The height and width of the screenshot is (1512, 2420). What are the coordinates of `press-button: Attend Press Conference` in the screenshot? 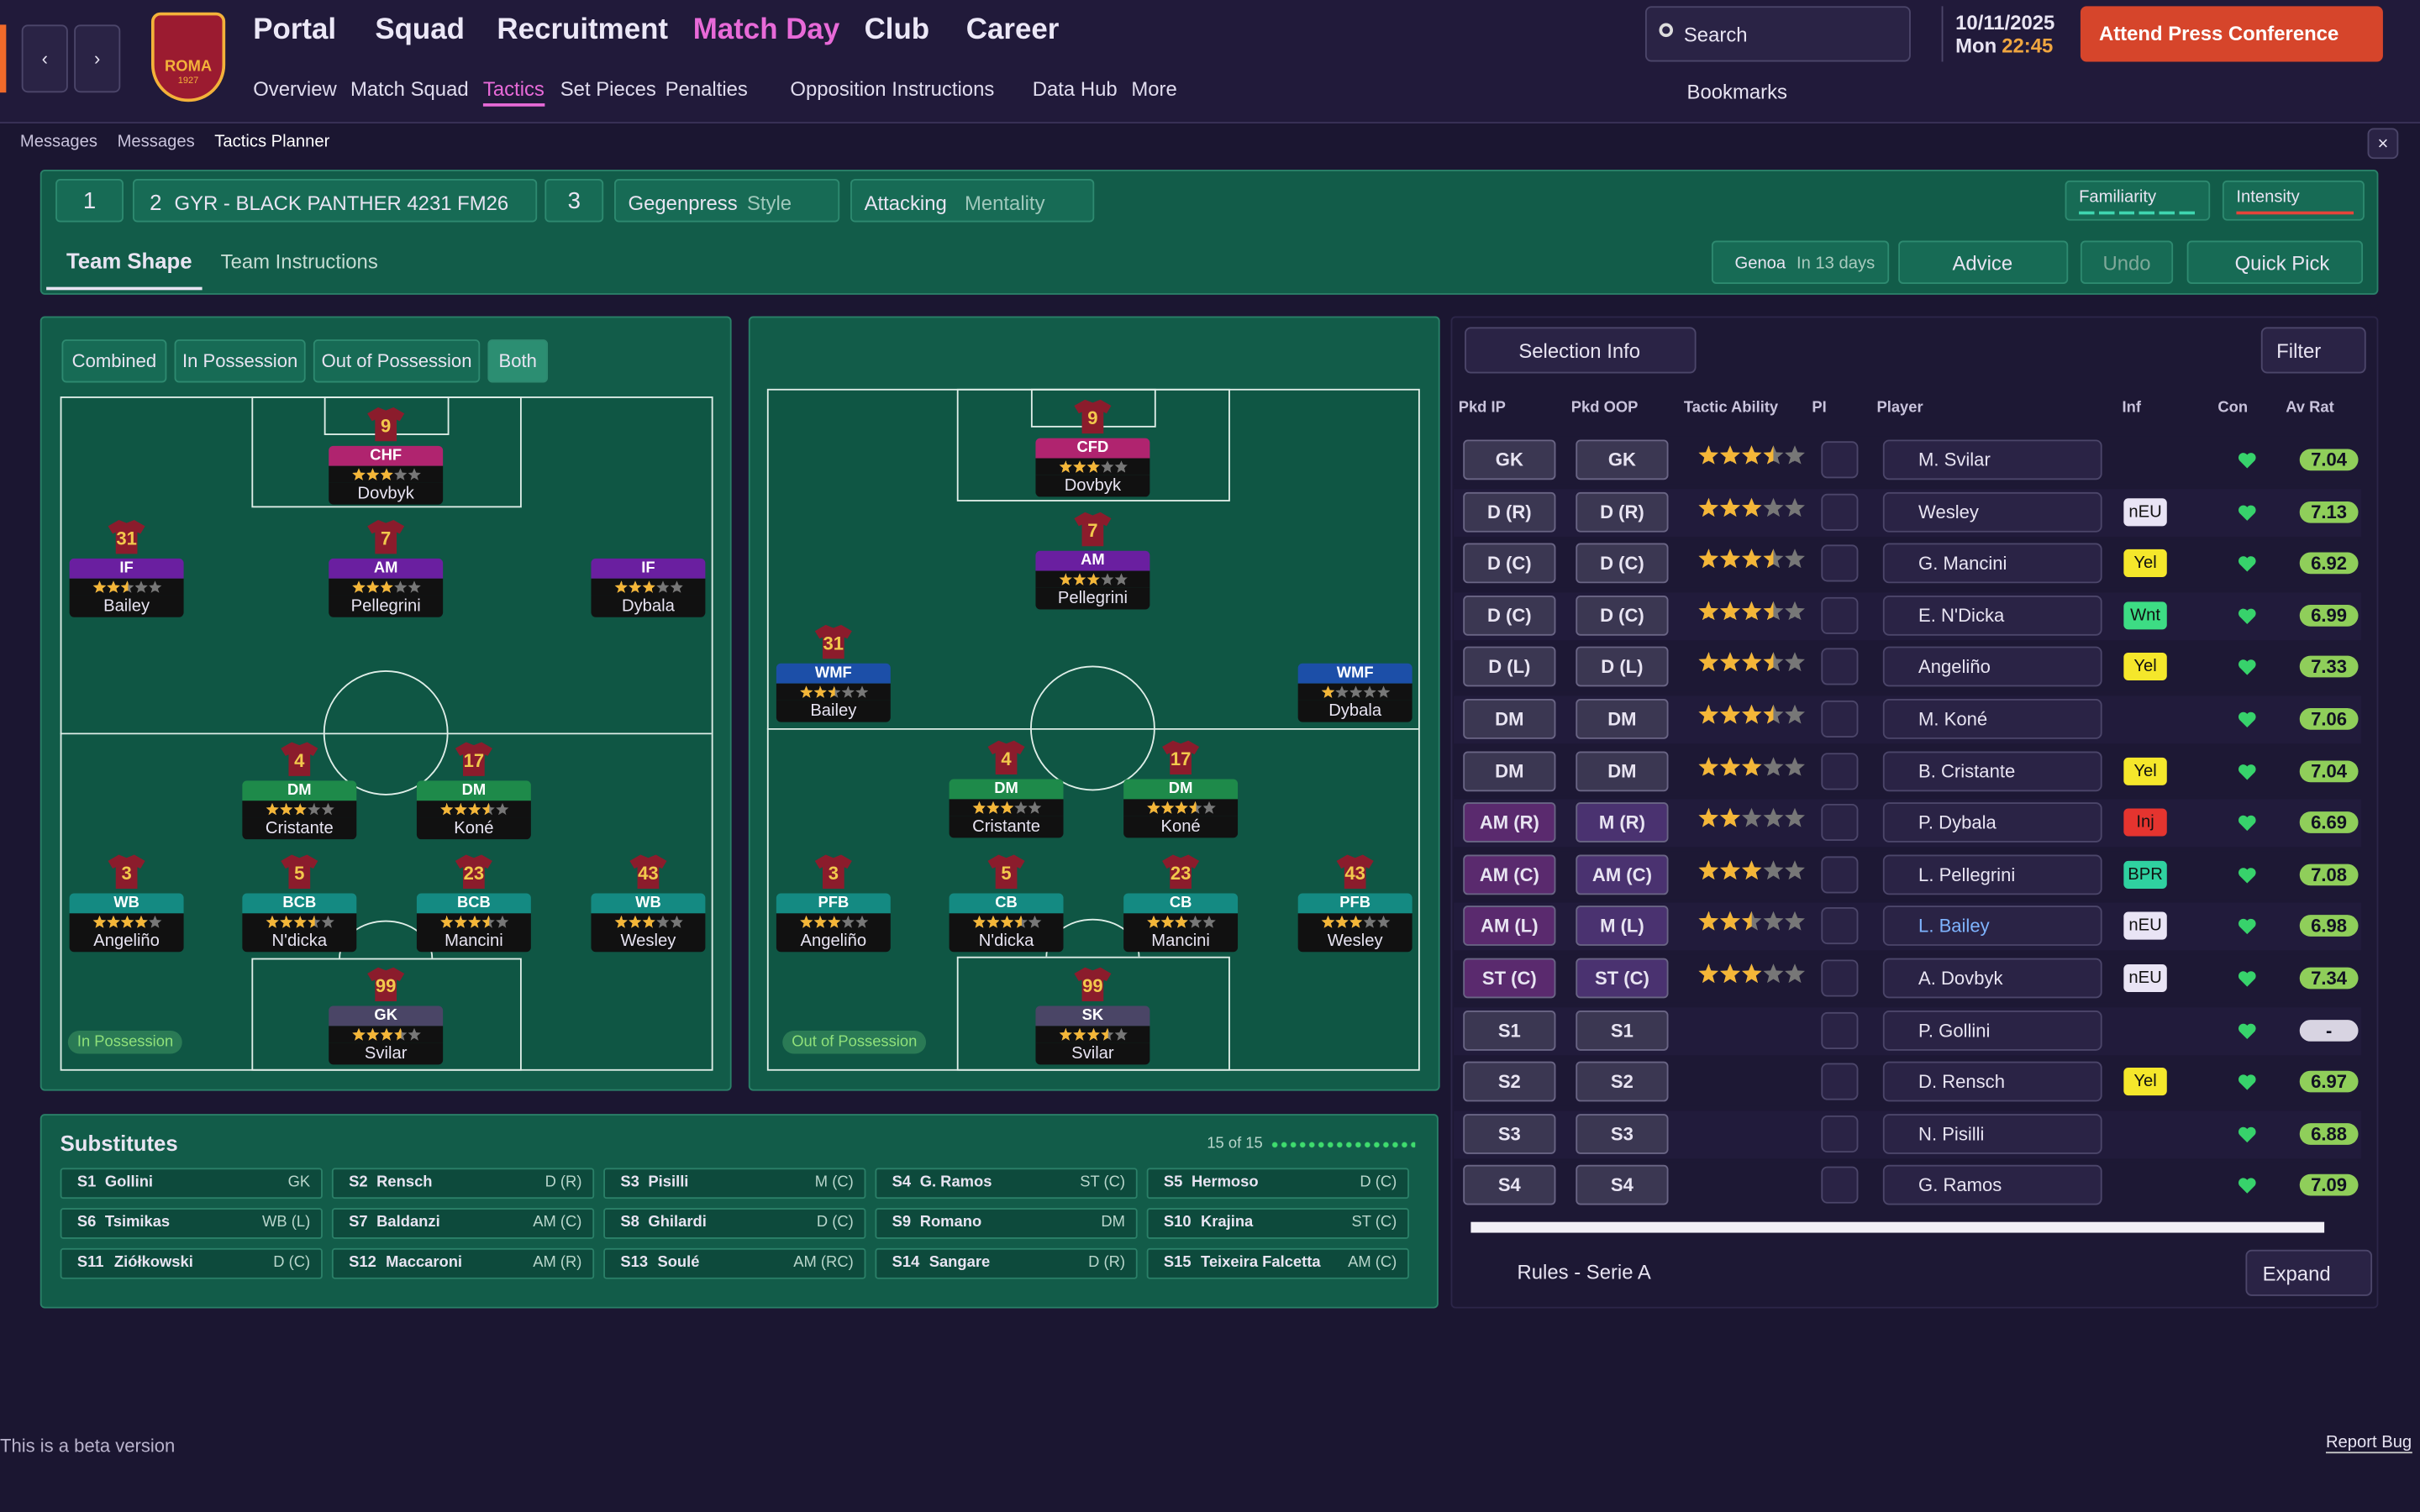 It's located at (2231, 34).